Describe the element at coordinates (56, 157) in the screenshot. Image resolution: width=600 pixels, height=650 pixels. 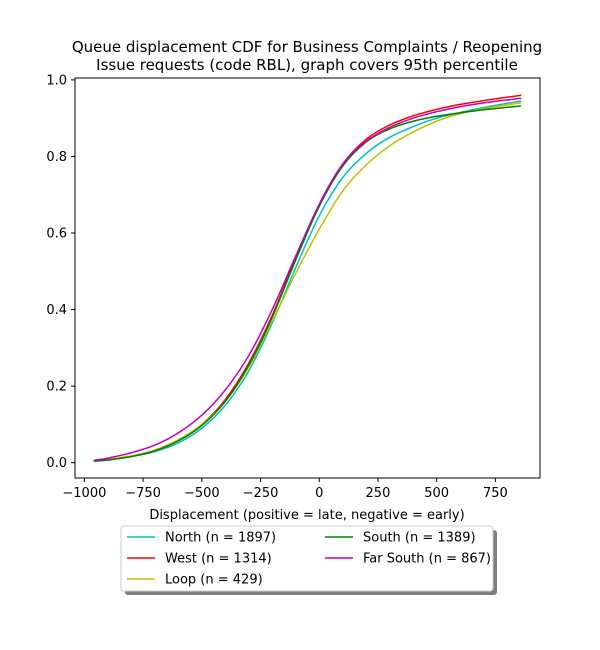
I see `y-tick-label: 0.8` at that location.